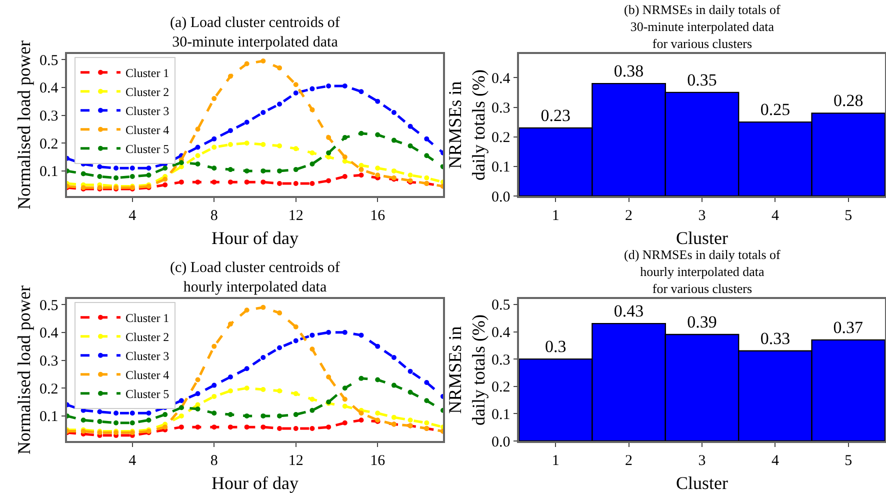 Image resolution: width=886 pixels, height=493 pixels. Describe the element at coordinates (848, 460) in the screenshot. I see `x-tick-label: 5` at that location.